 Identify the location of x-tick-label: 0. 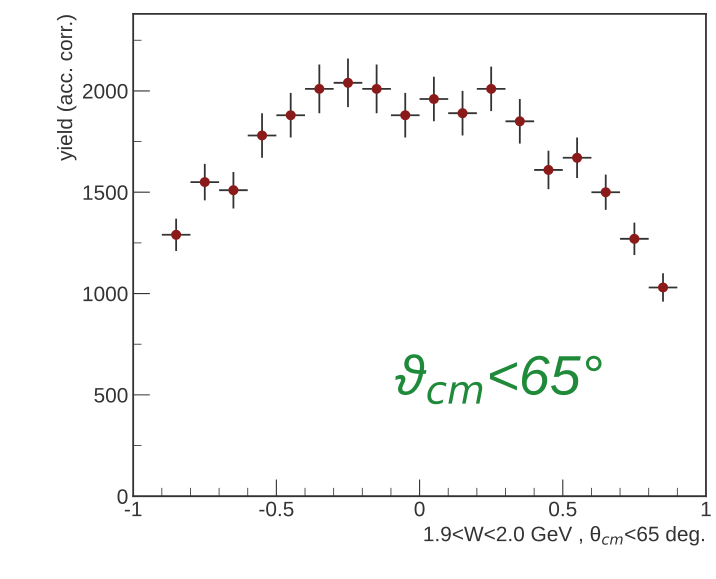
(419, 509).